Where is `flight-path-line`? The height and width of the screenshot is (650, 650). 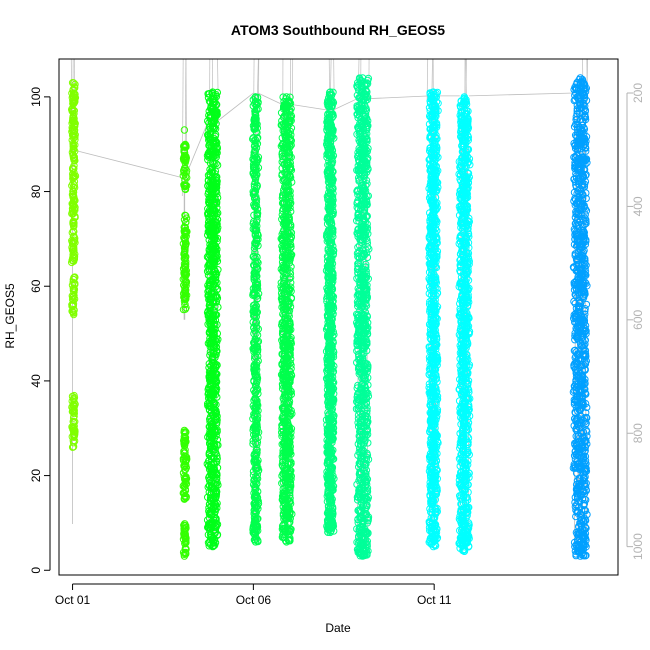 flight-path-line is located at coordinates (185, 125).